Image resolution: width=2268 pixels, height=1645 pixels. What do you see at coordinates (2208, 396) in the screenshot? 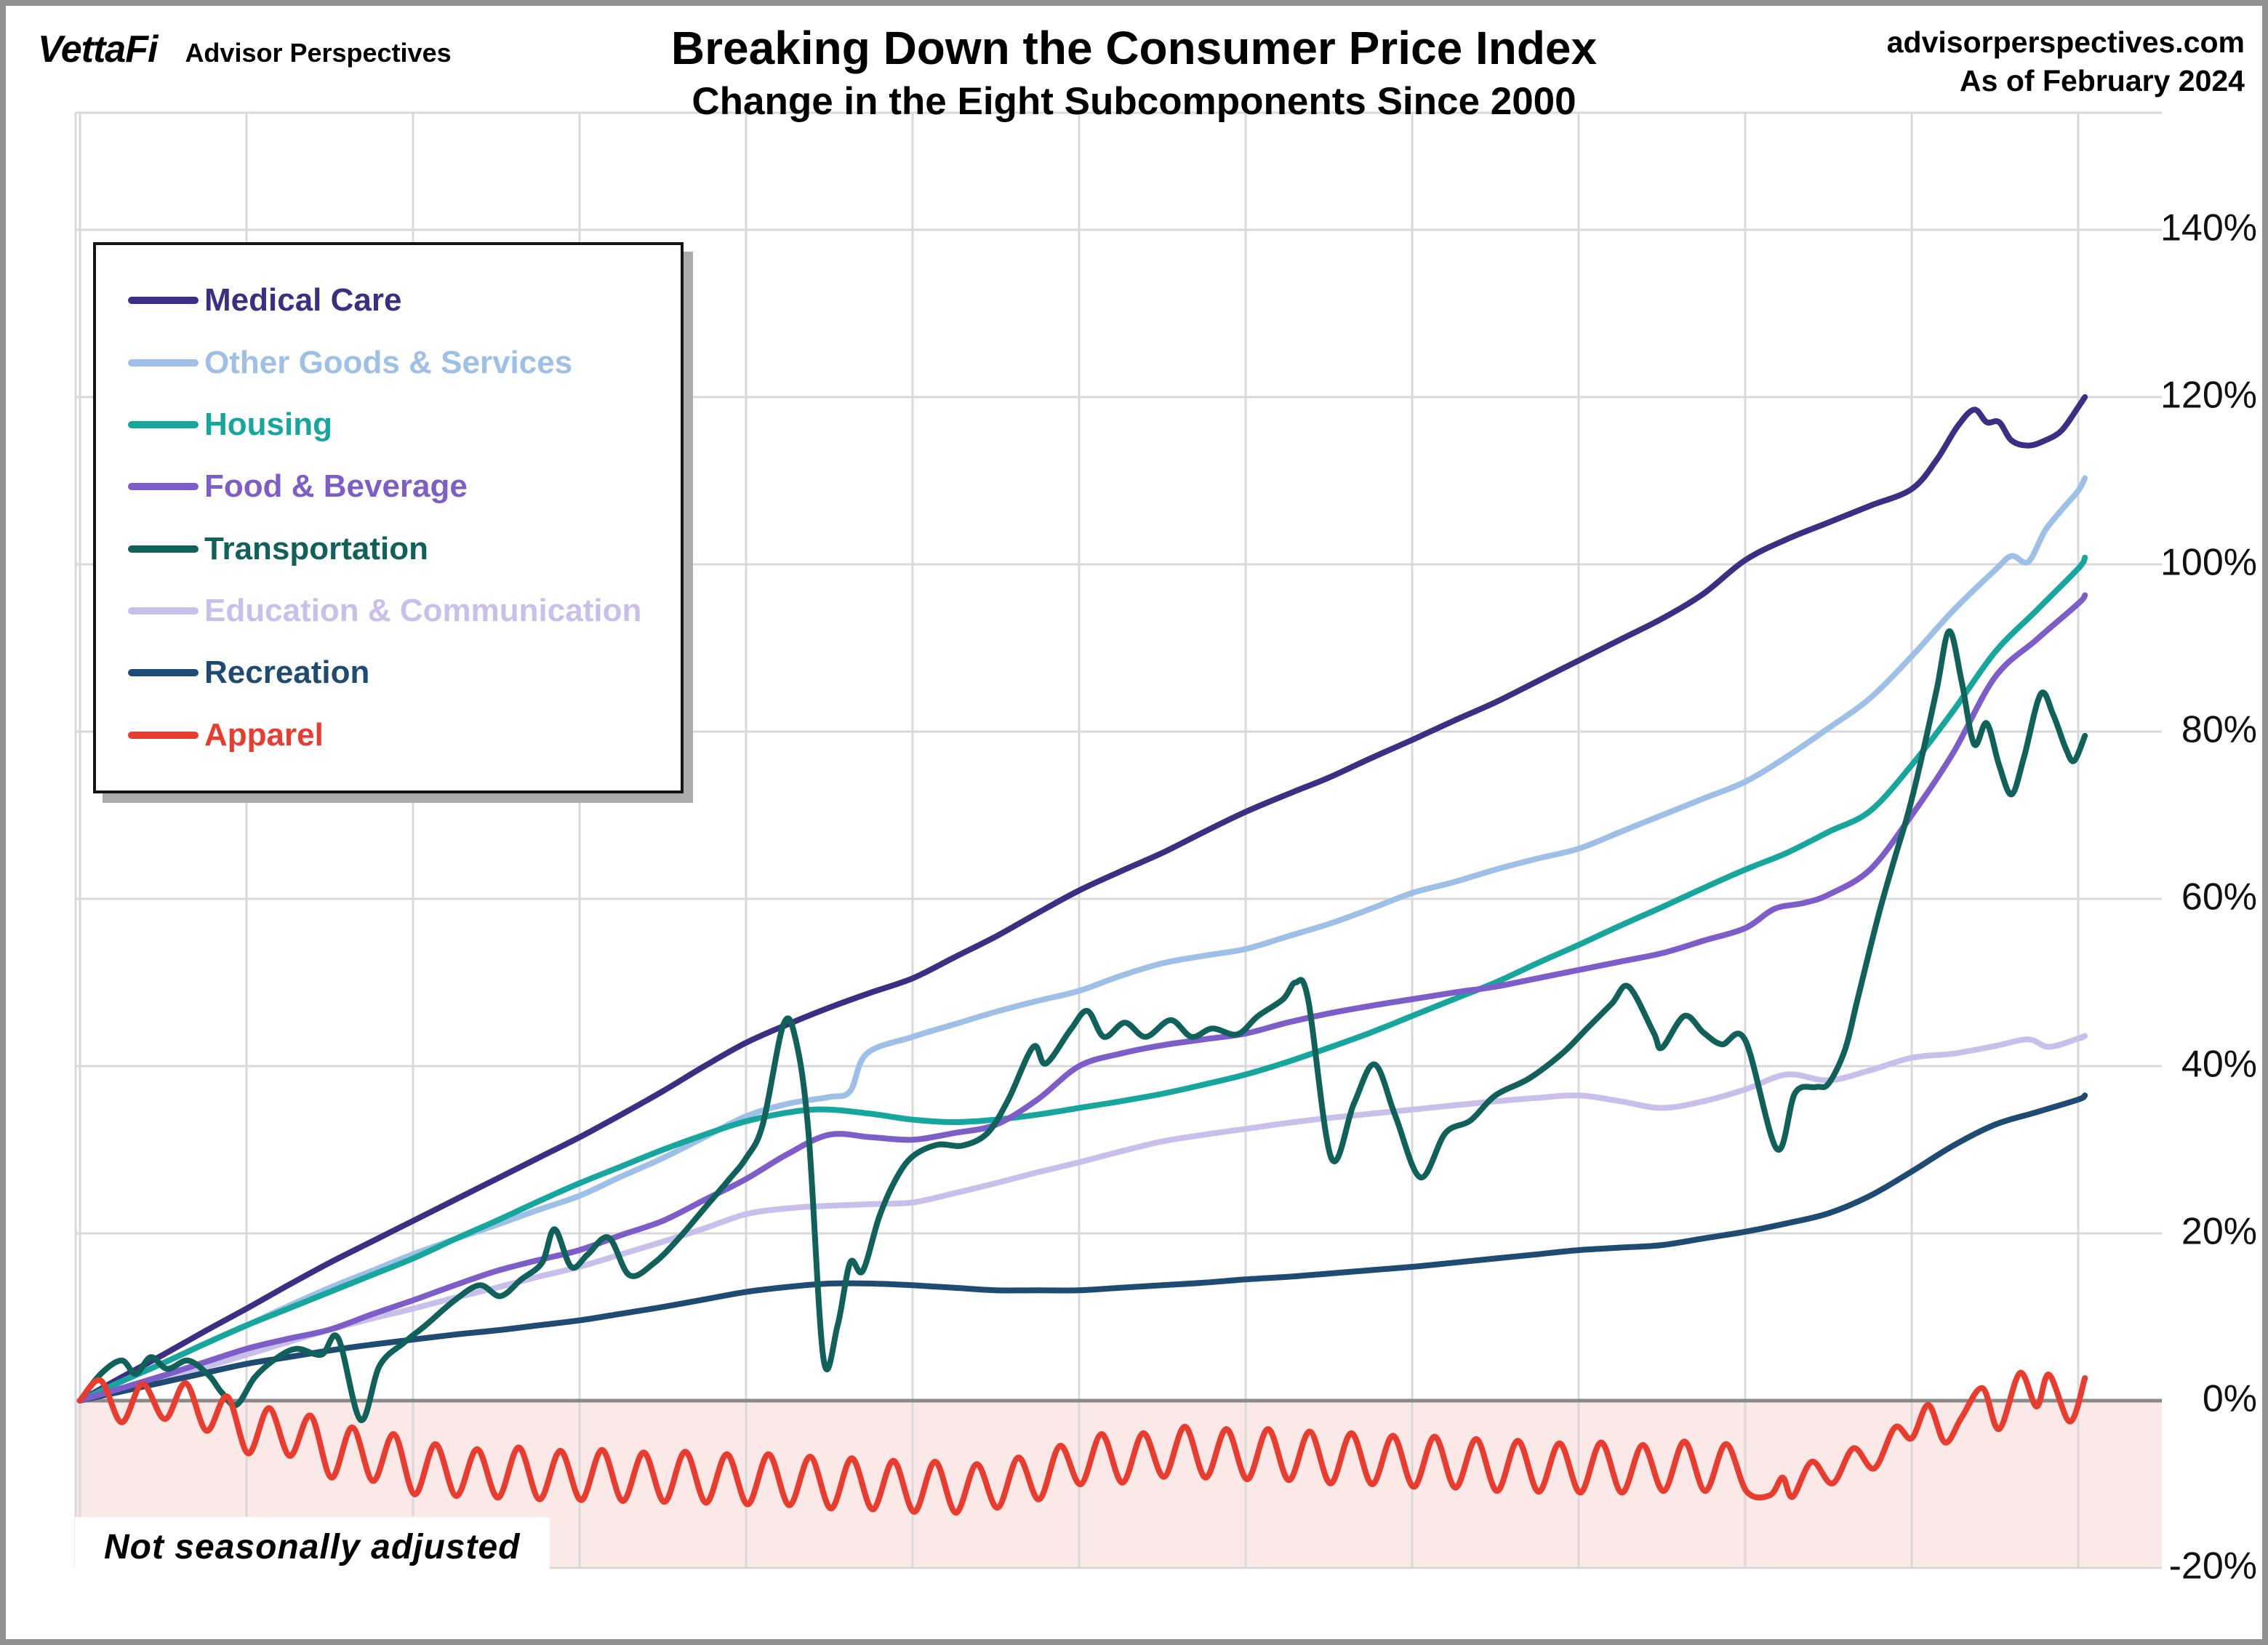
I see `y-axis-label: 120%` at bounding box center [2208, 396].